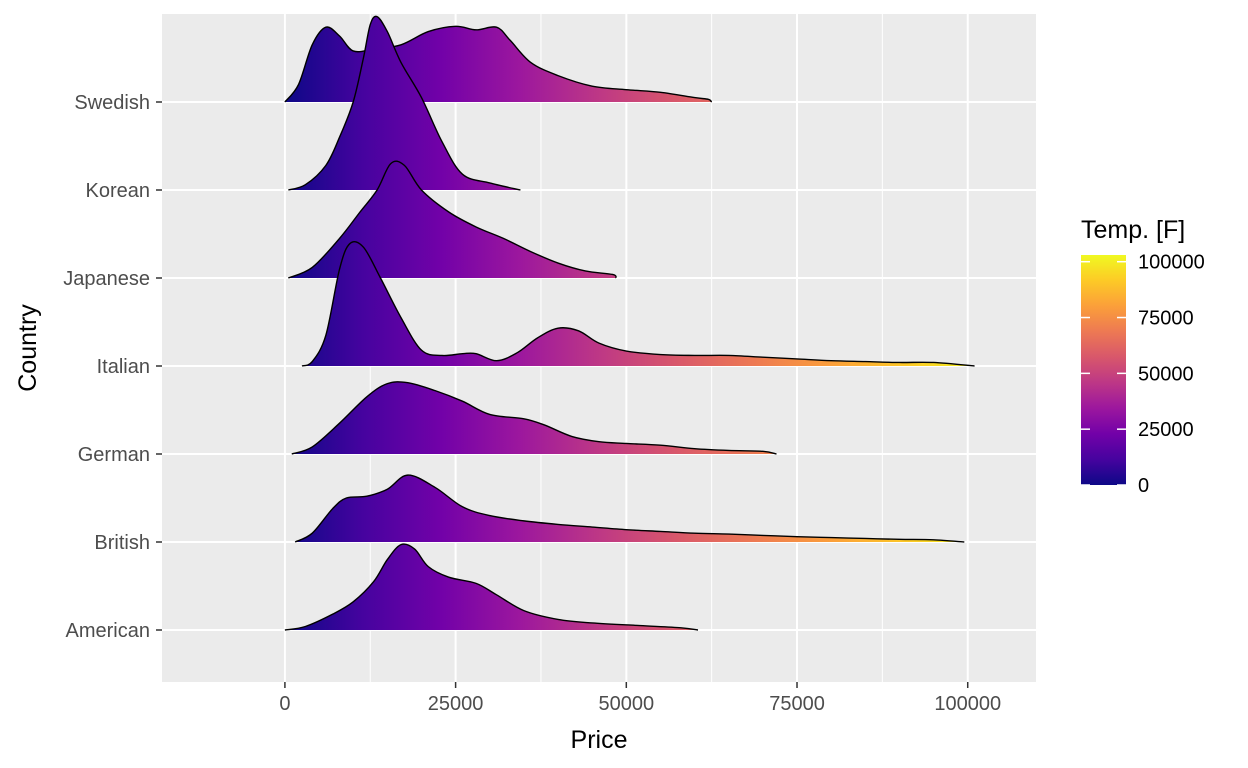  I want to click on color-legend: Temp. [F] 0 25000 50000 75000 100000, so click(1143, 356).